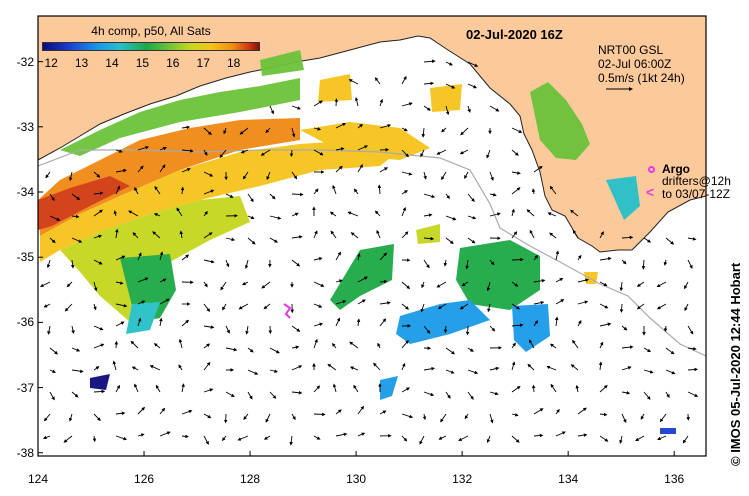  Describe the element at coordinates (81, 63) in the screenshot. I see `colorbar-tick-label: 13` at that location.